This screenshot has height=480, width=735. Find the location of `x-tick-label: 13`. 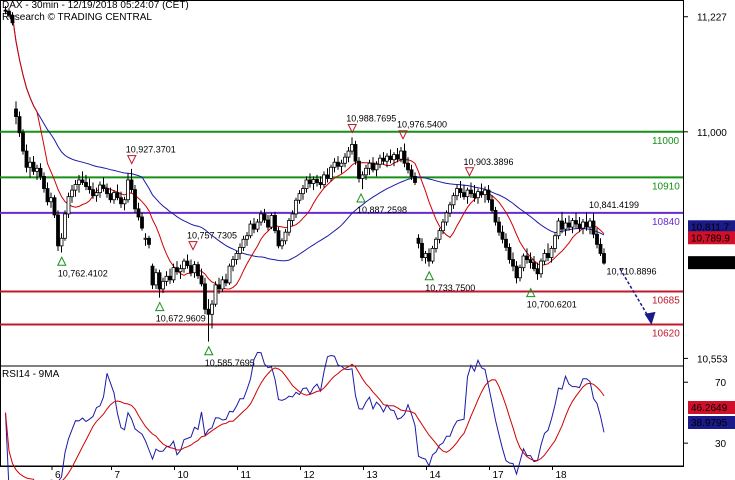

x-tick-label: 13 is located at coordinates (373, 475).